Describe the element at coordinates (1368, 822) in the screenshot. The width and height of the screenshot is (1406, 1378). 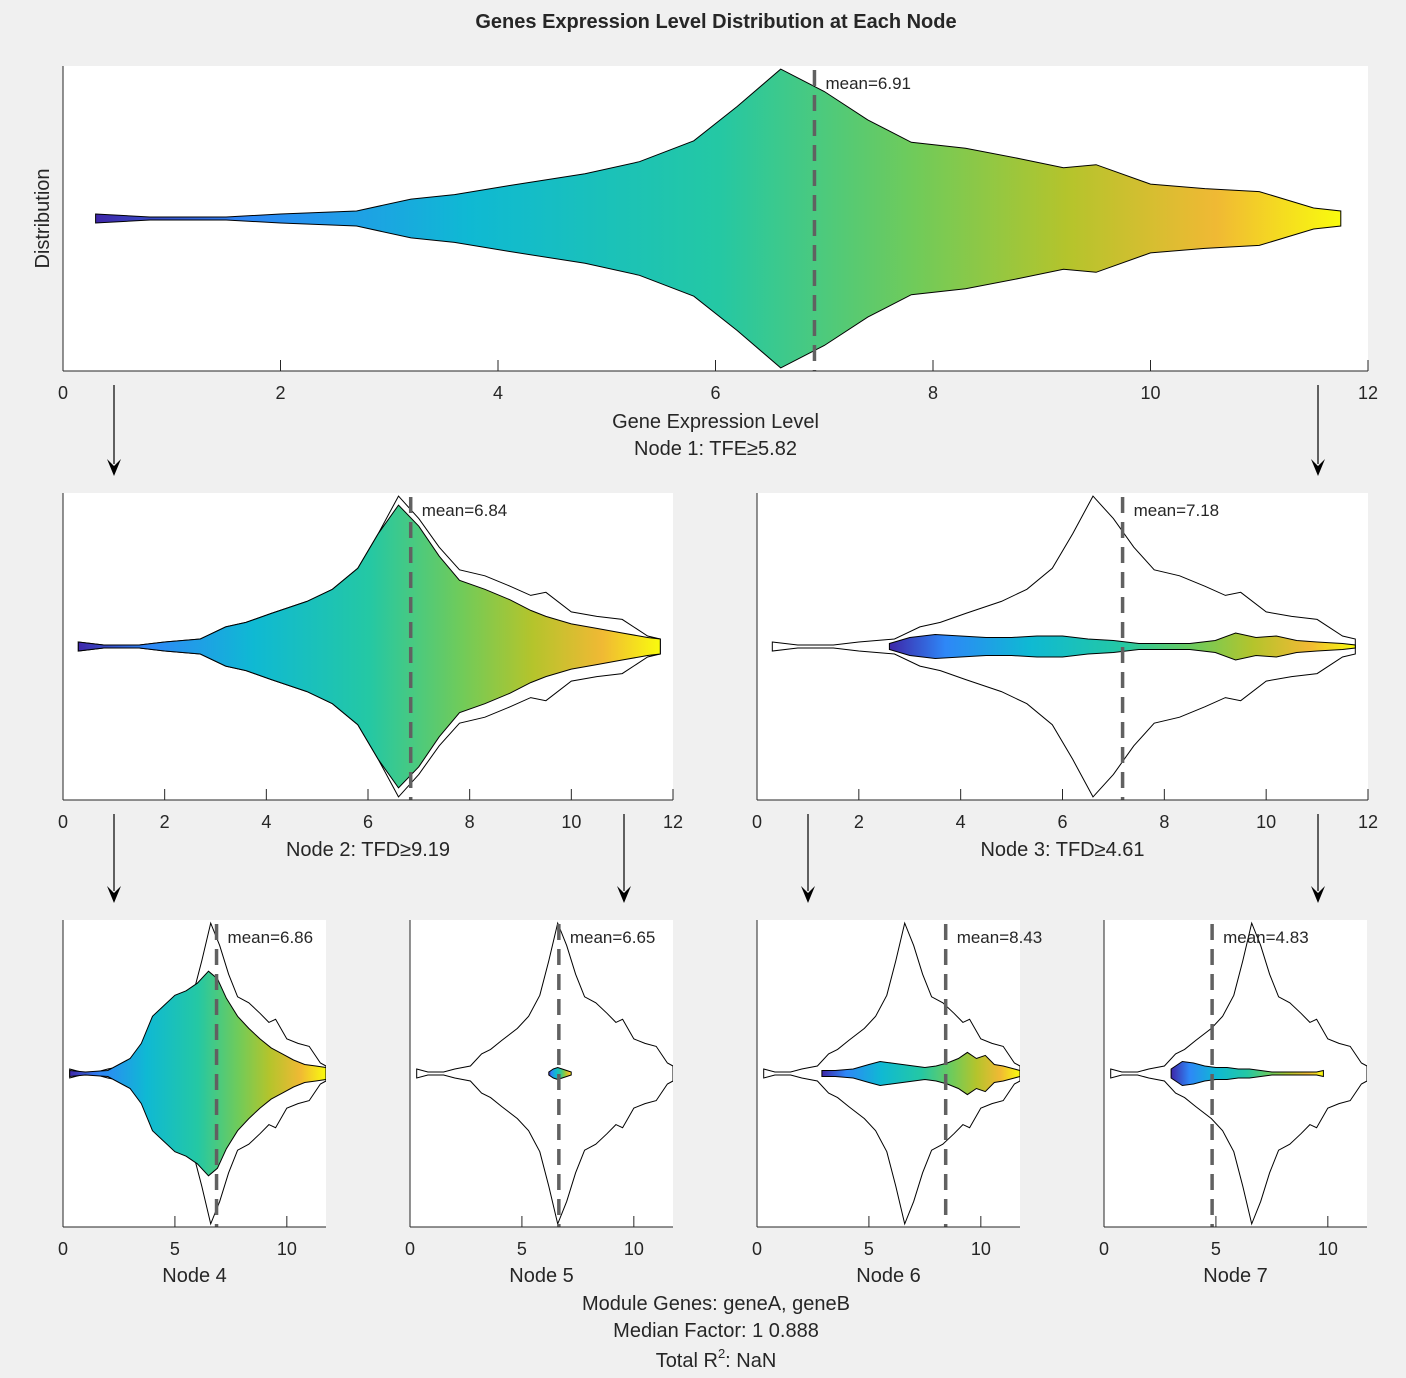
I see `node3-xtick-label: 12` at that location.